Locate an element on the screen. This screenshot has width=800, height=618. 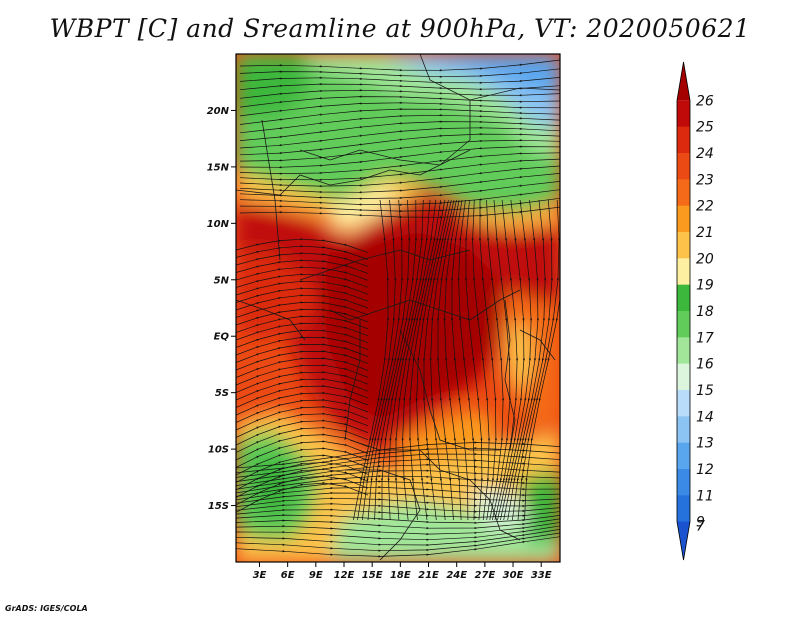
lon-tick-label: 9E is located at coordinates (316, 575).